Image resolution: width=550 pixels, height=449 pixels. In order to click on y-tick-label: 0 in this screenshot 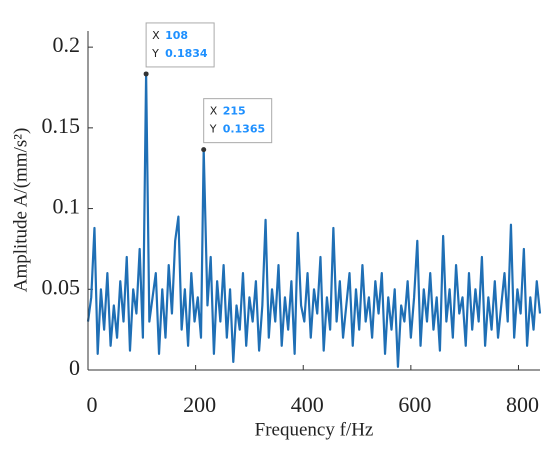, I will do `click(74, 367)`.